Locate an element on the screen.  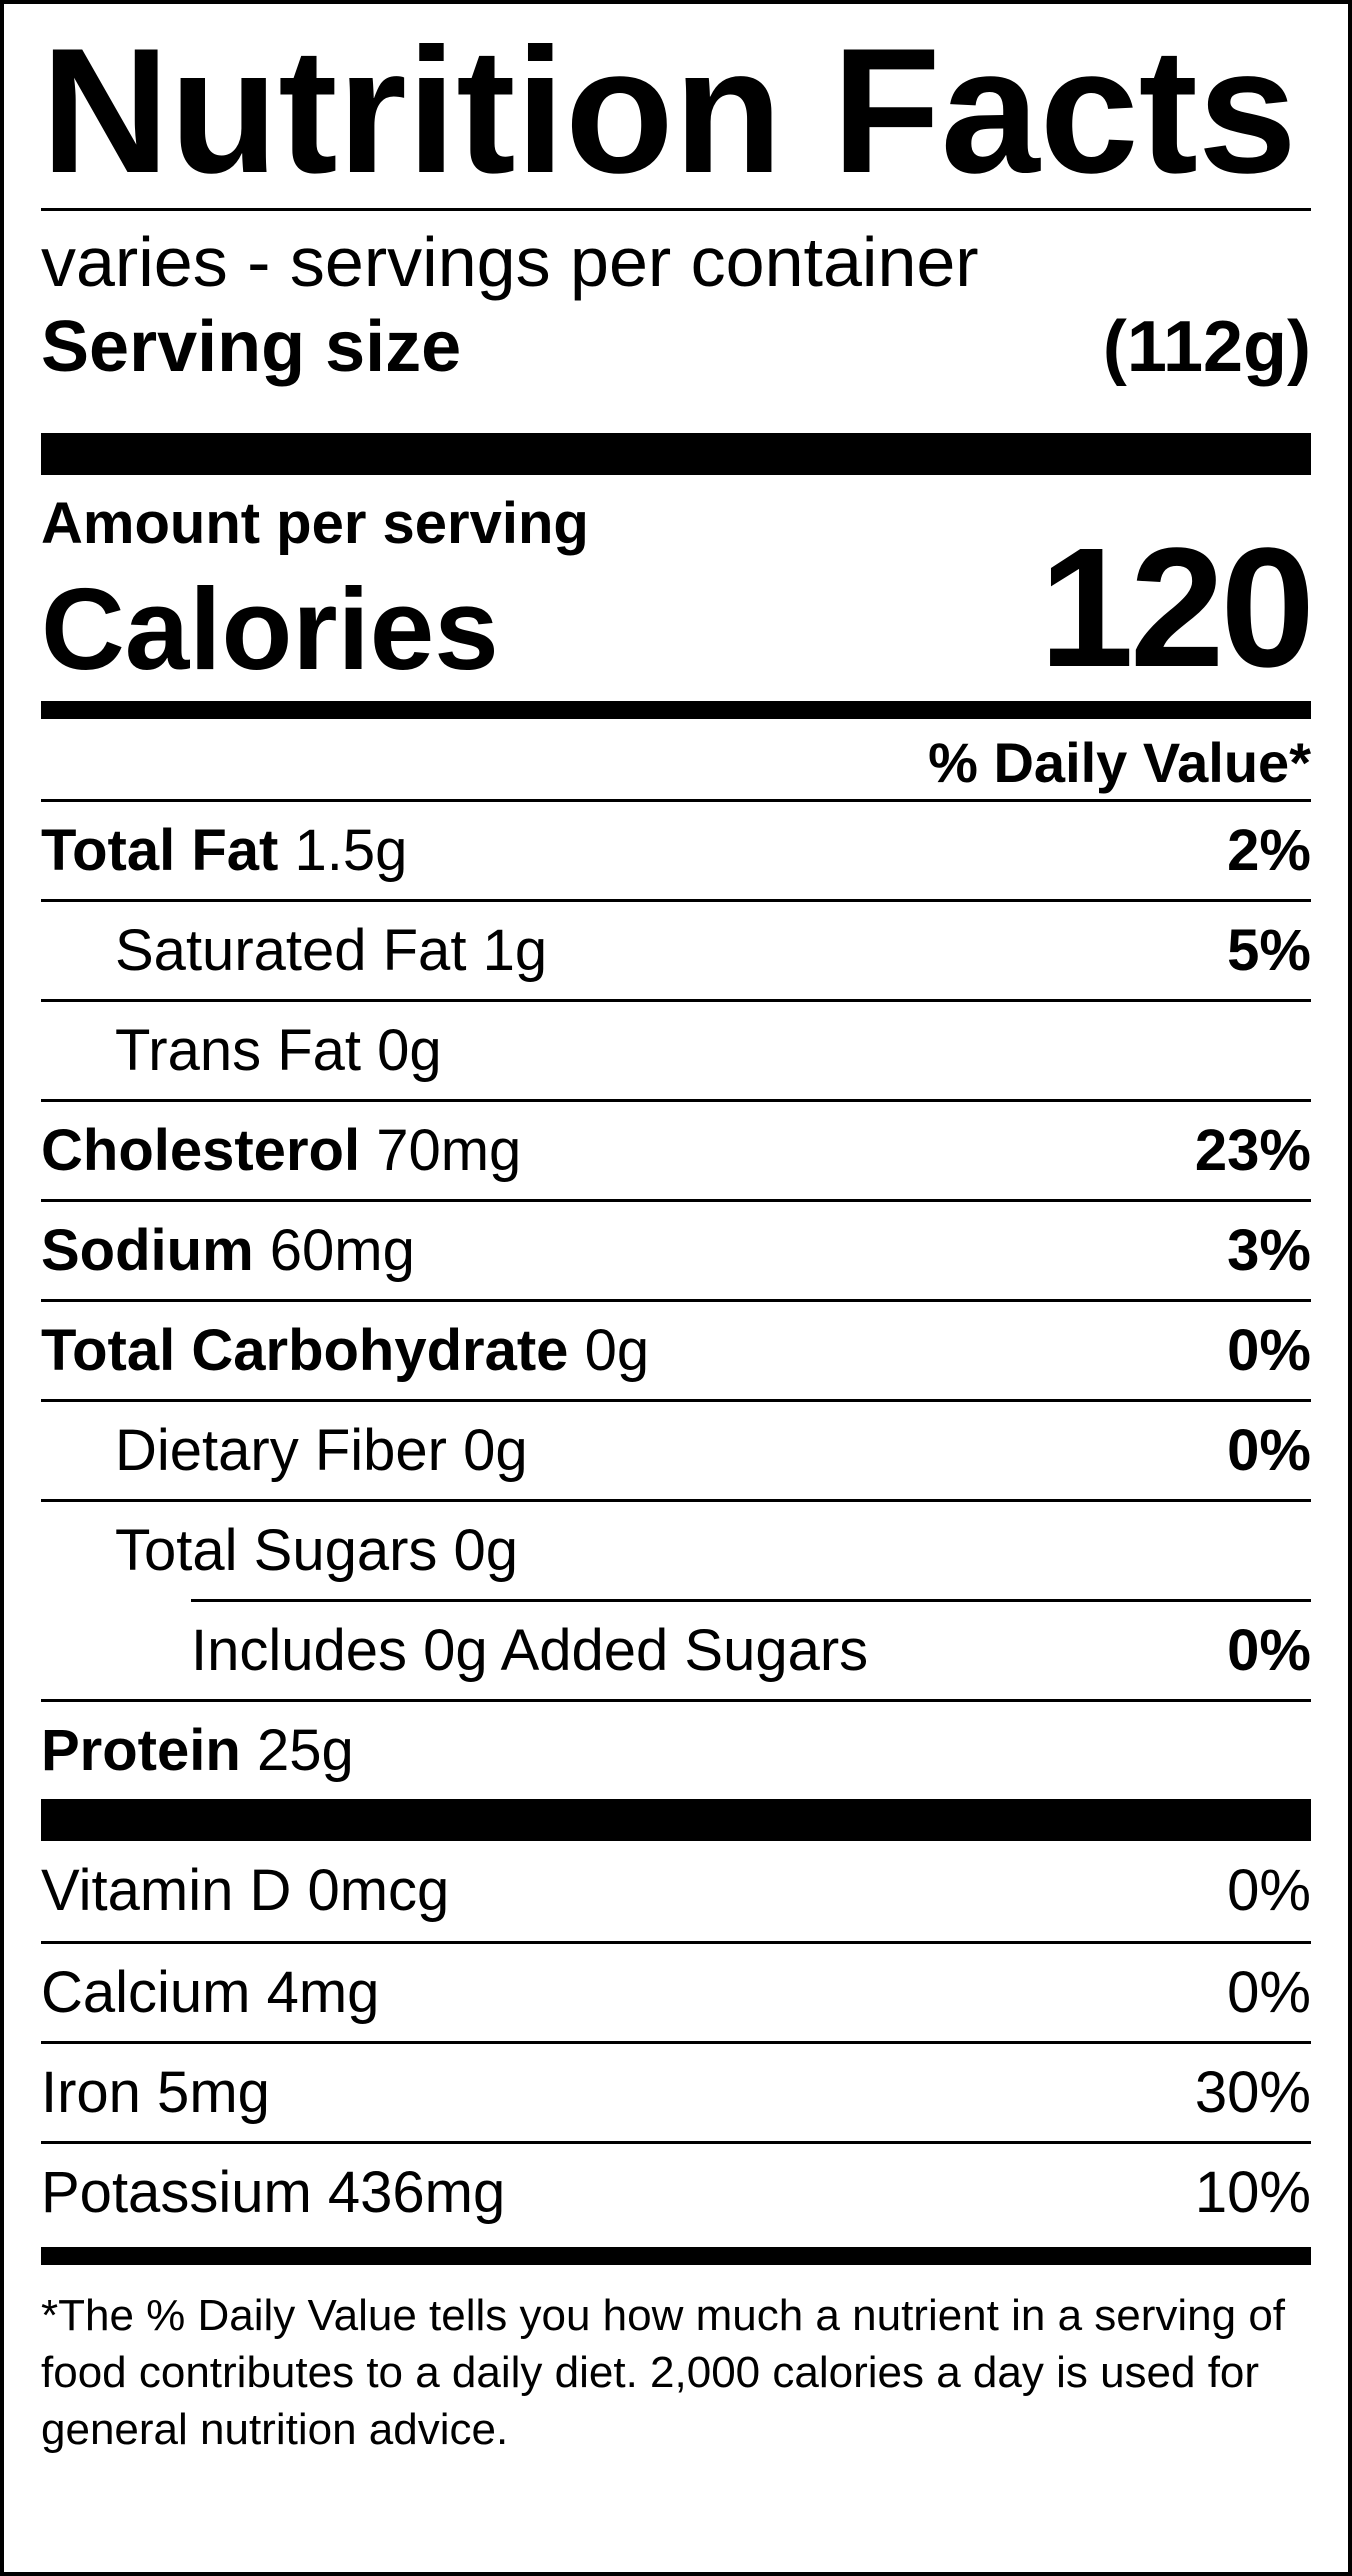
vitamin-row-calcium: Calcium 4mg 0% is located at coordinates (676, 1991).